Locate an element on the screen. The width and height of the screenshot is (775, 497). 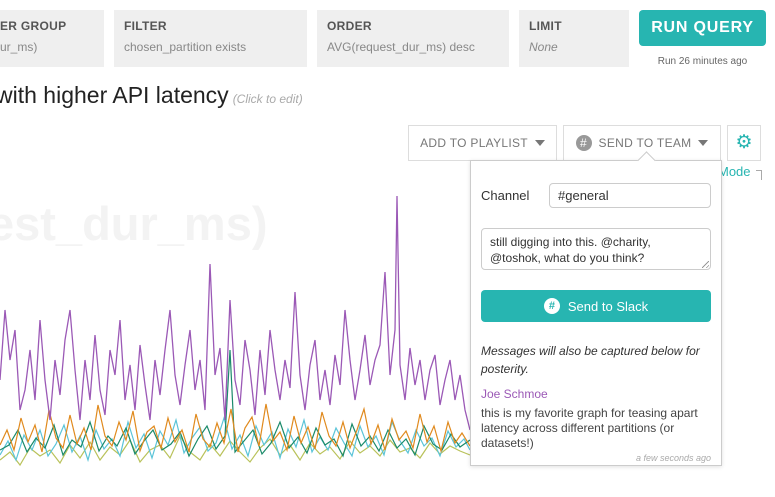
channel-input is located at coordinates (630, 195).